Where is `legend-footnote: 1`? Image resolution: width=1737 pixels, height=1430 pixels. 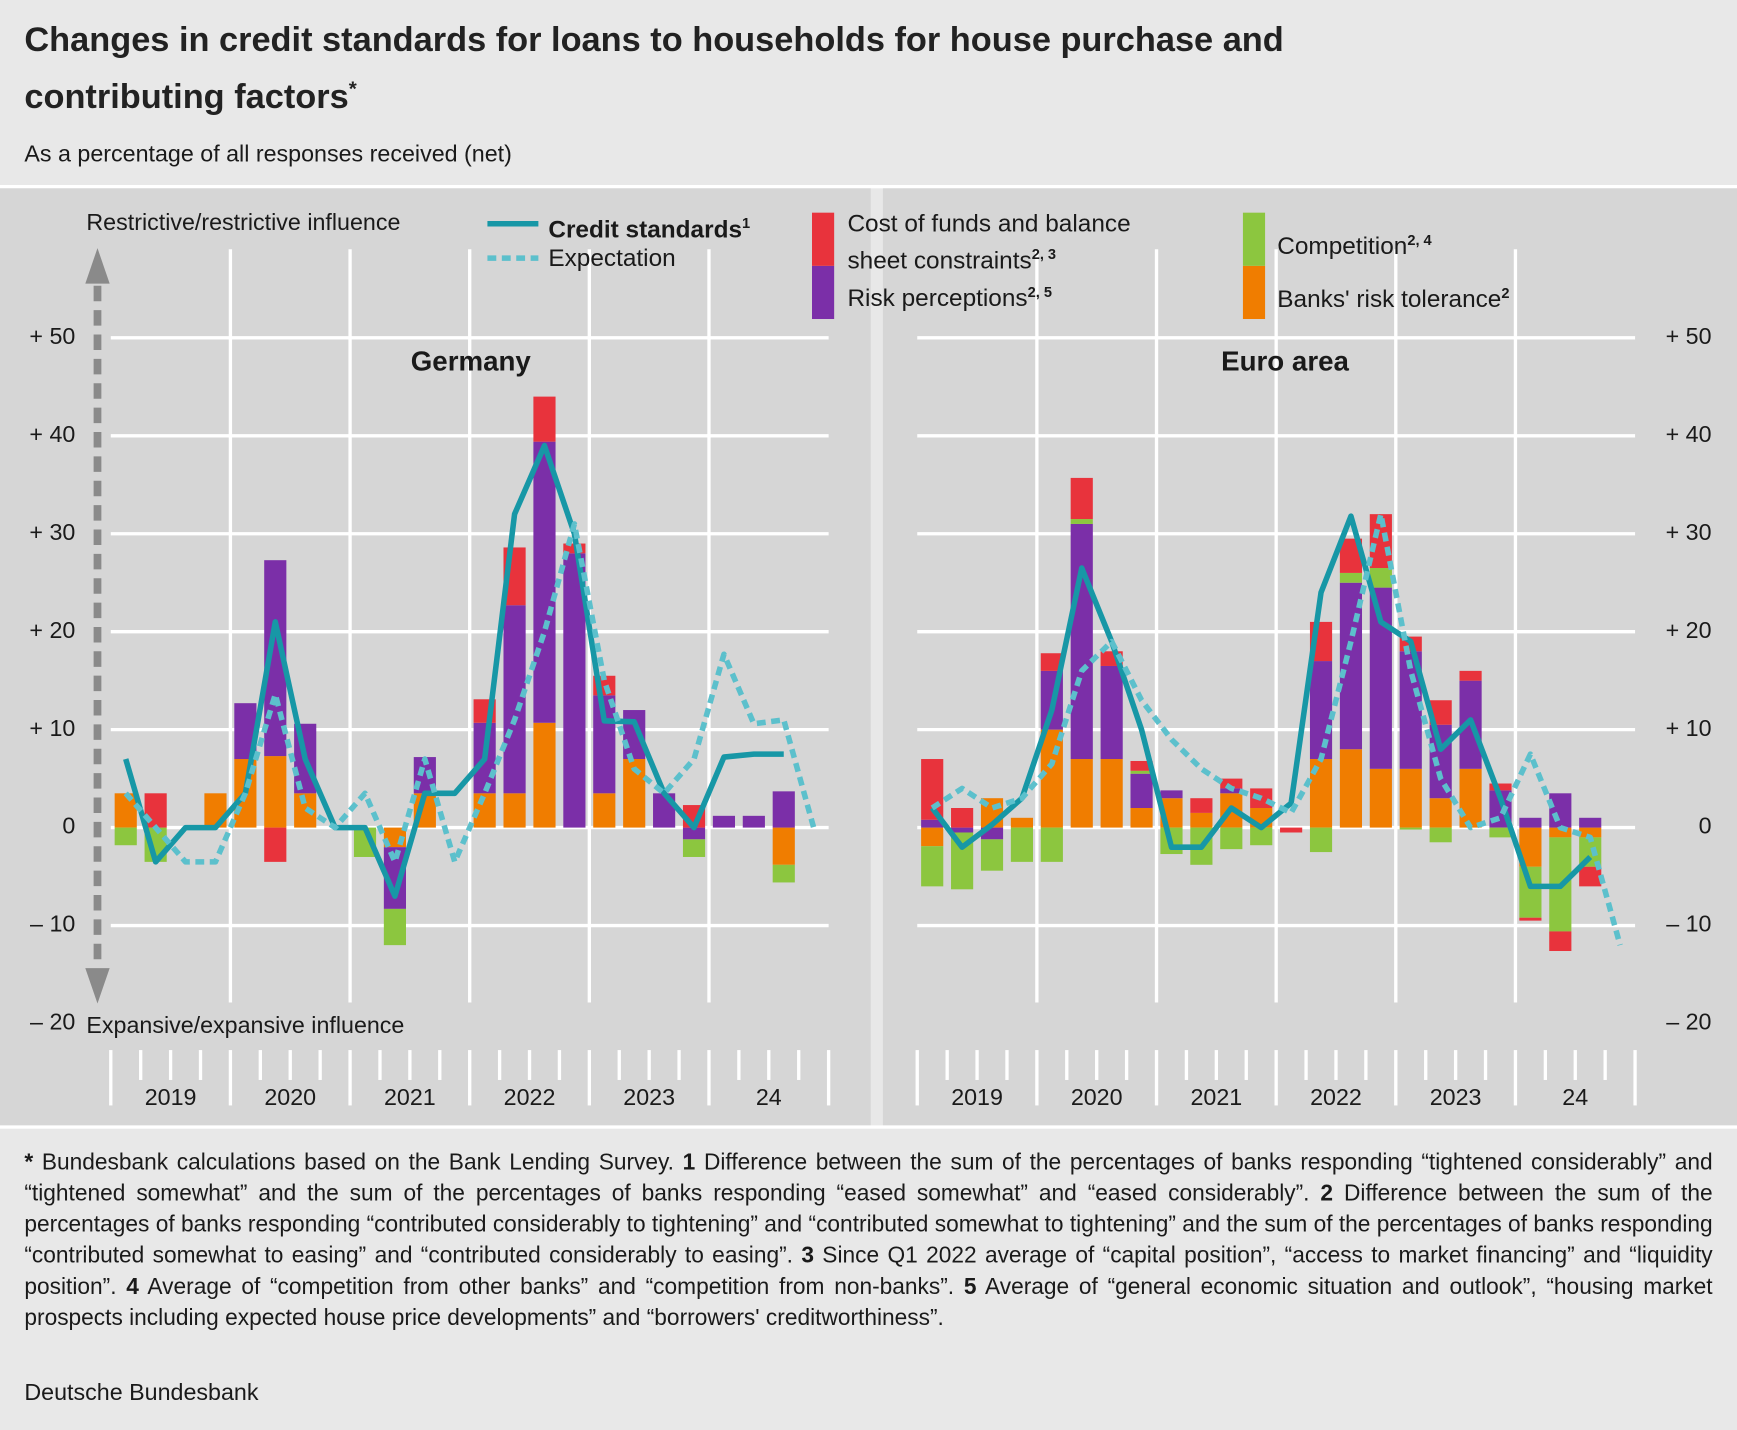 legend-footnote: 1 is located at coordinates (746, 223).